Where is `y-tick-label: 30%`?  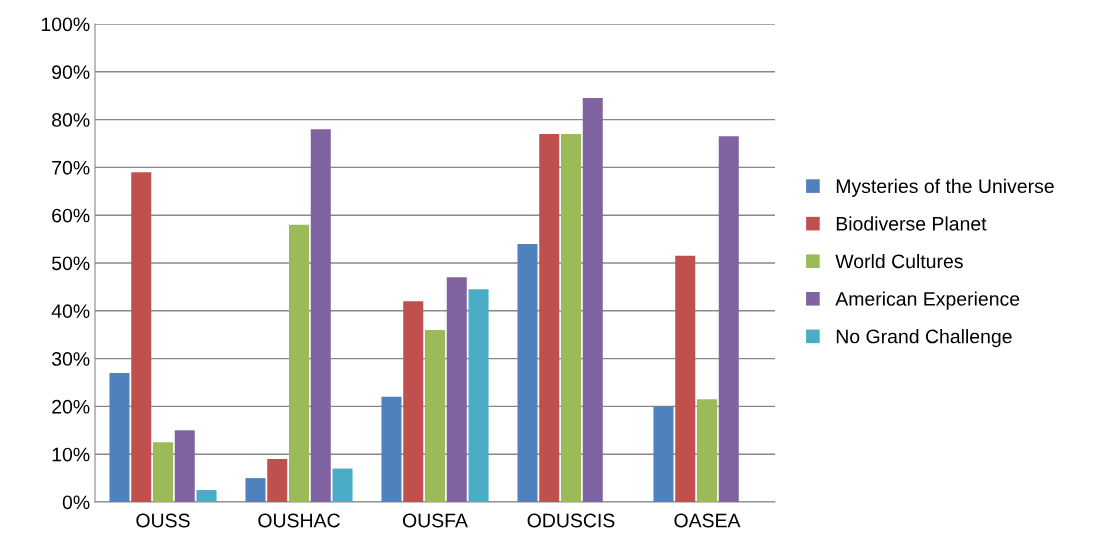 y-tick-label: 30% is located at coordinates (70, 359).